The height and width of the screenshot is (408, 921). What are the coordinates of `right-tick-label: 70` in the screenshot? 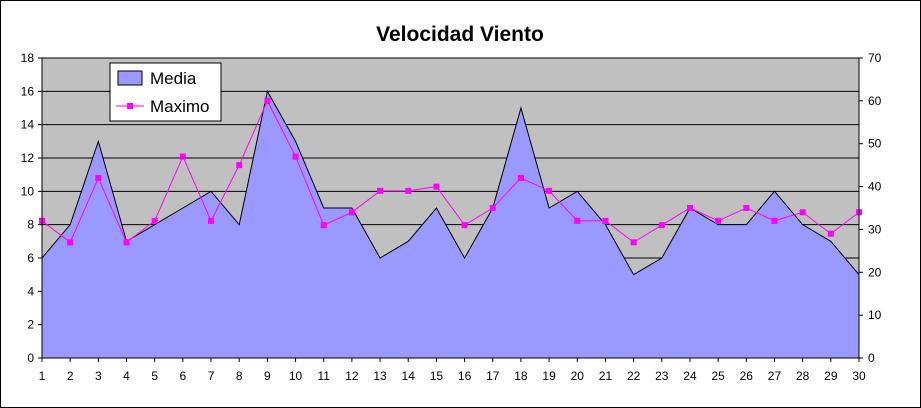 It's located at (875, 58).